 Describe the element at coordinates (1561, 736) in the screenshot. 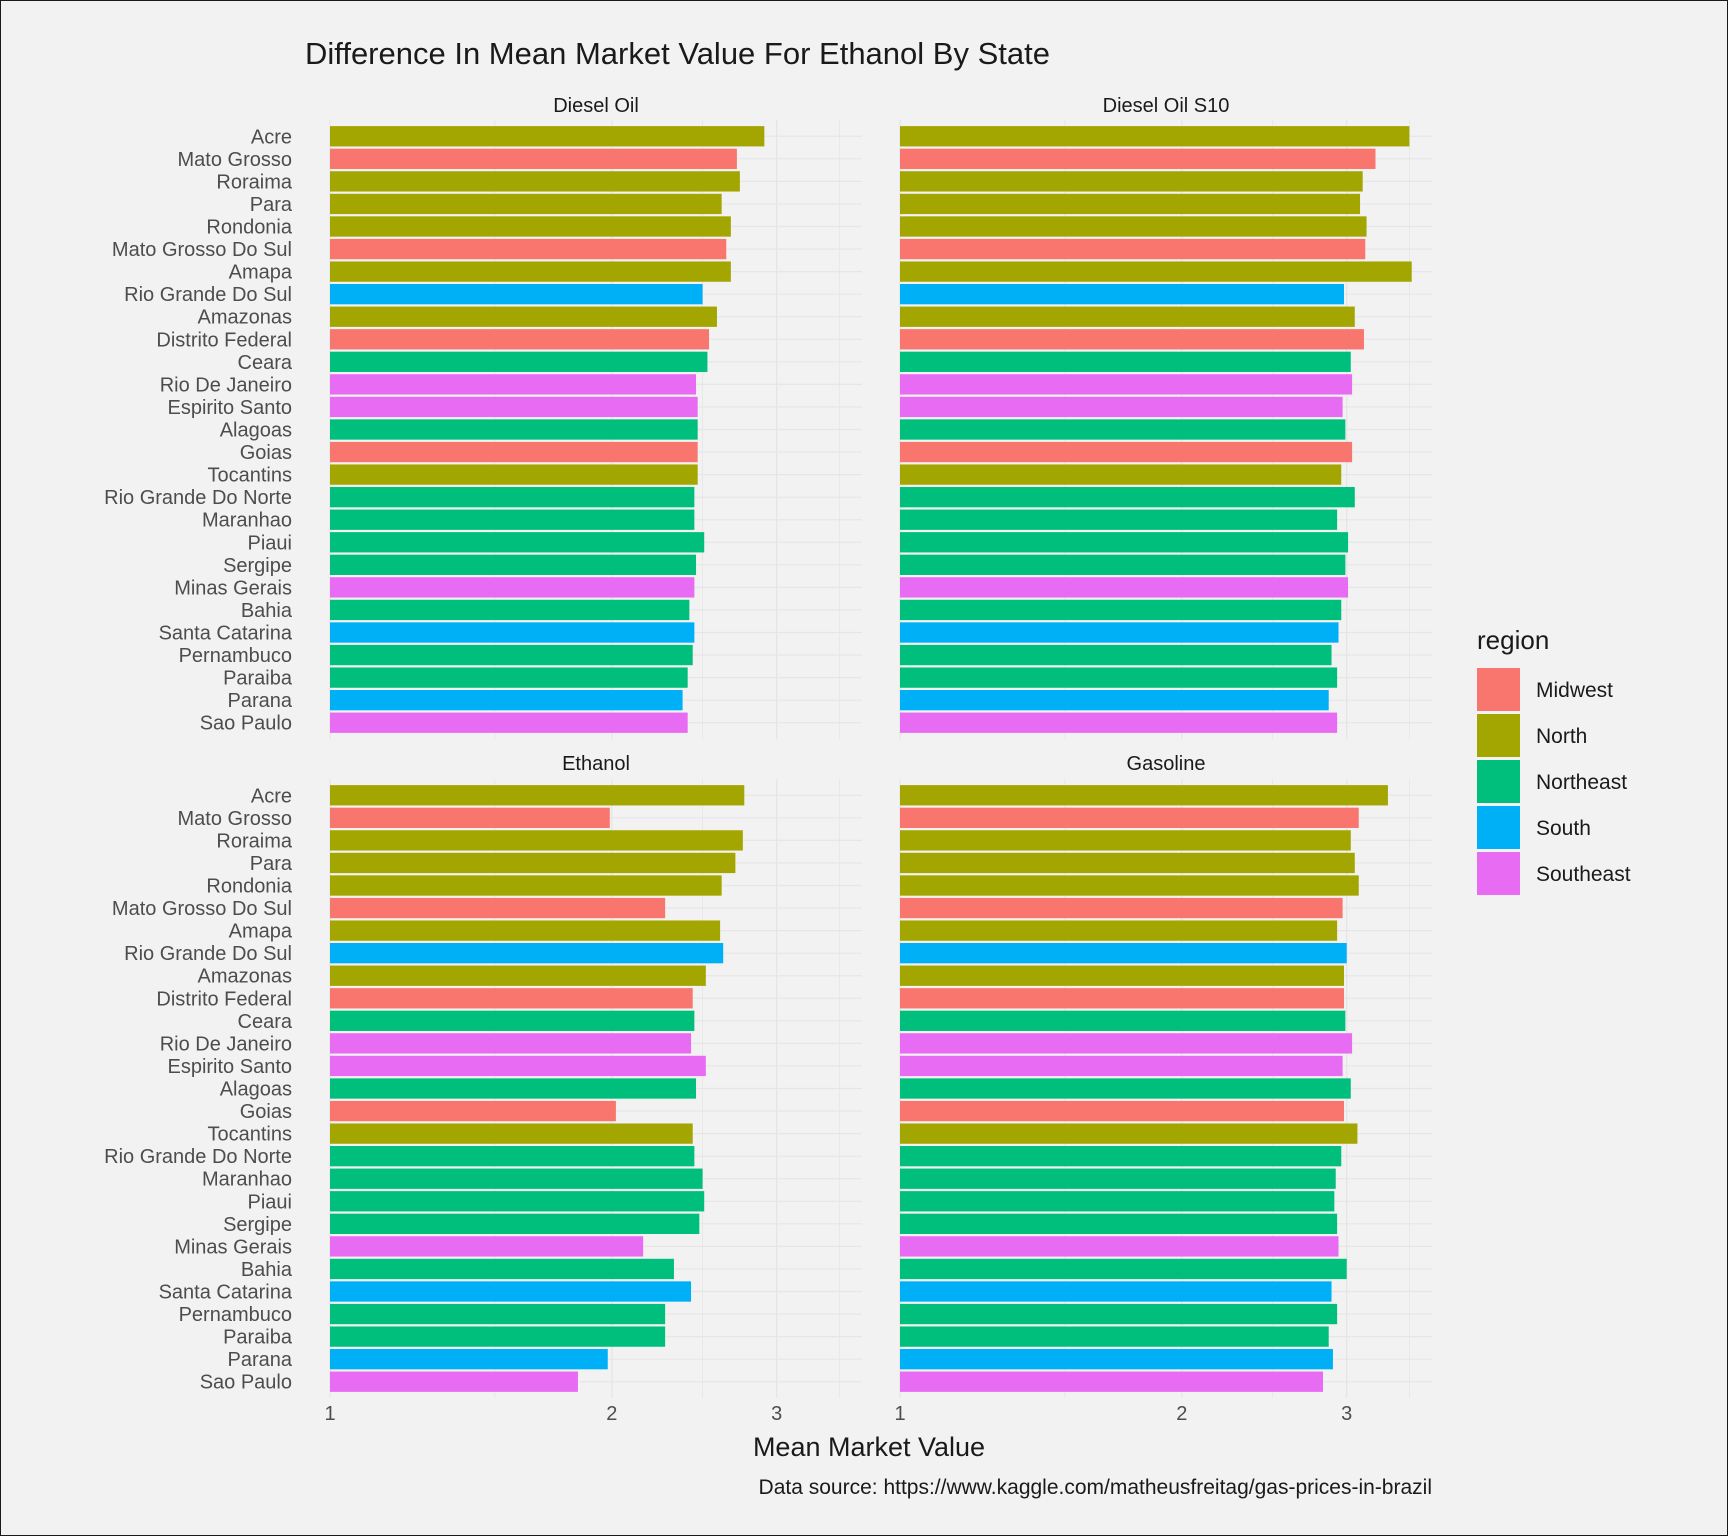

I see `legend-label: North` at that location.